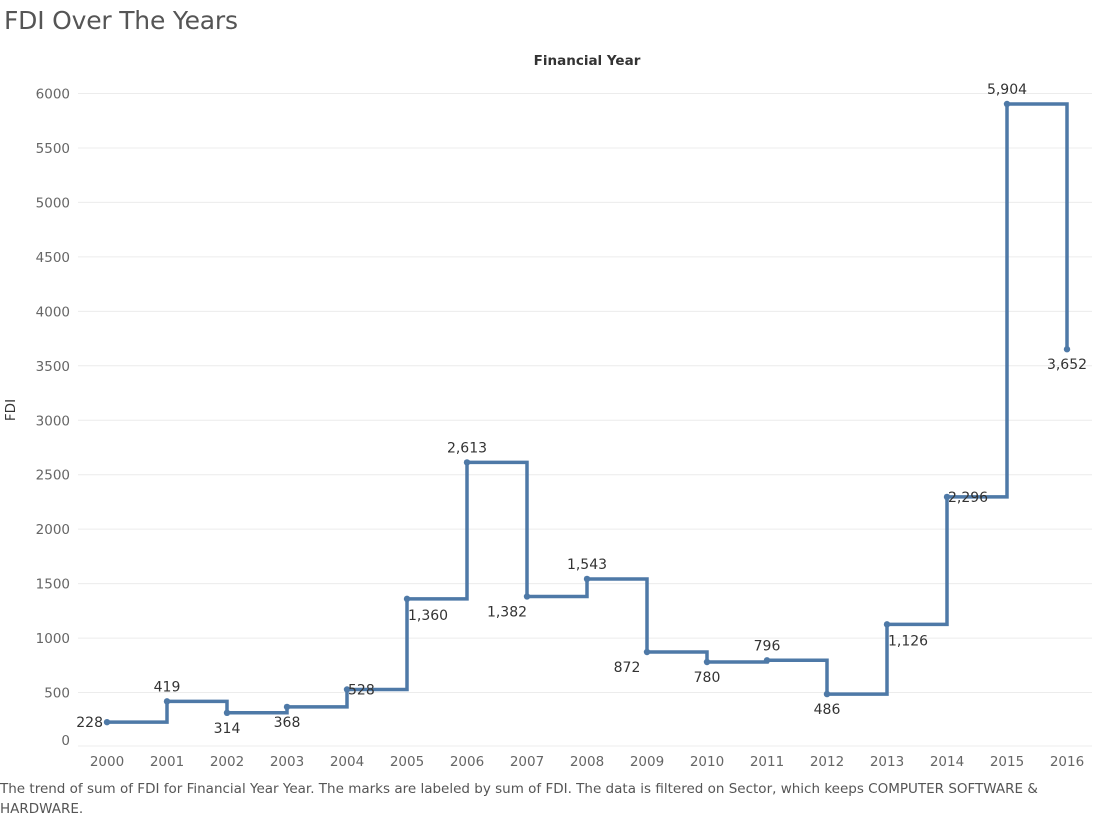 This screenshot has width=1097, height=821. What do you see at coordinates (428, 616) in the screenshot?
I see `data-label: 1,360` at bounding box center [428, 616].